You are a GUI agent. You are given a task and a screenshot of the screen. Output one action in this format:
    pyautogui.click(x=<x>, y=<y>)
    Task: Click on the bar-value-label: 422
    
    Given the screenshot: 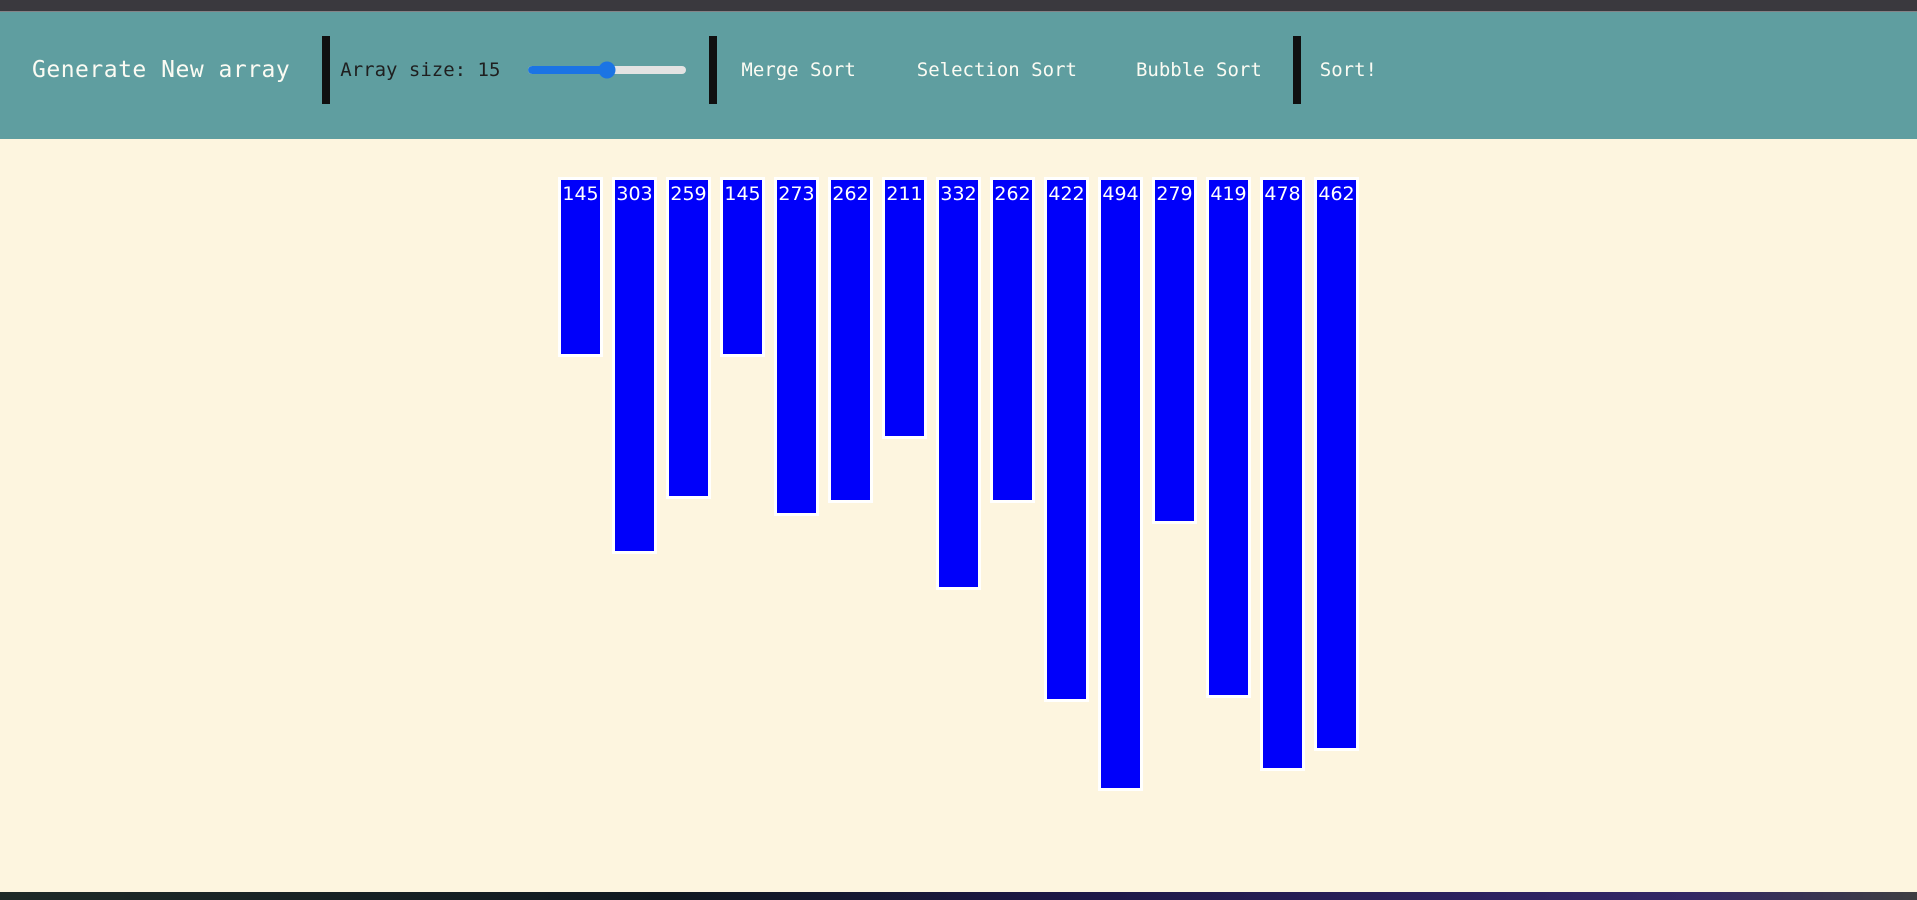 What is the action you would take?
    pyautogui.click(x=1066, y=194)
    